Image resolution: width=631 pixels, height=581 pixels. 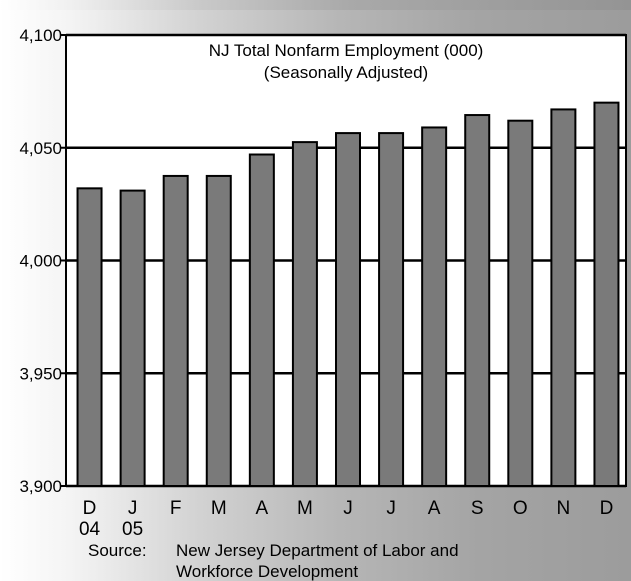 What do you see at coordinates (40, 486) in the screenshot?
I see `y-tick-label: 3,900` at bounding box center [40, 486].